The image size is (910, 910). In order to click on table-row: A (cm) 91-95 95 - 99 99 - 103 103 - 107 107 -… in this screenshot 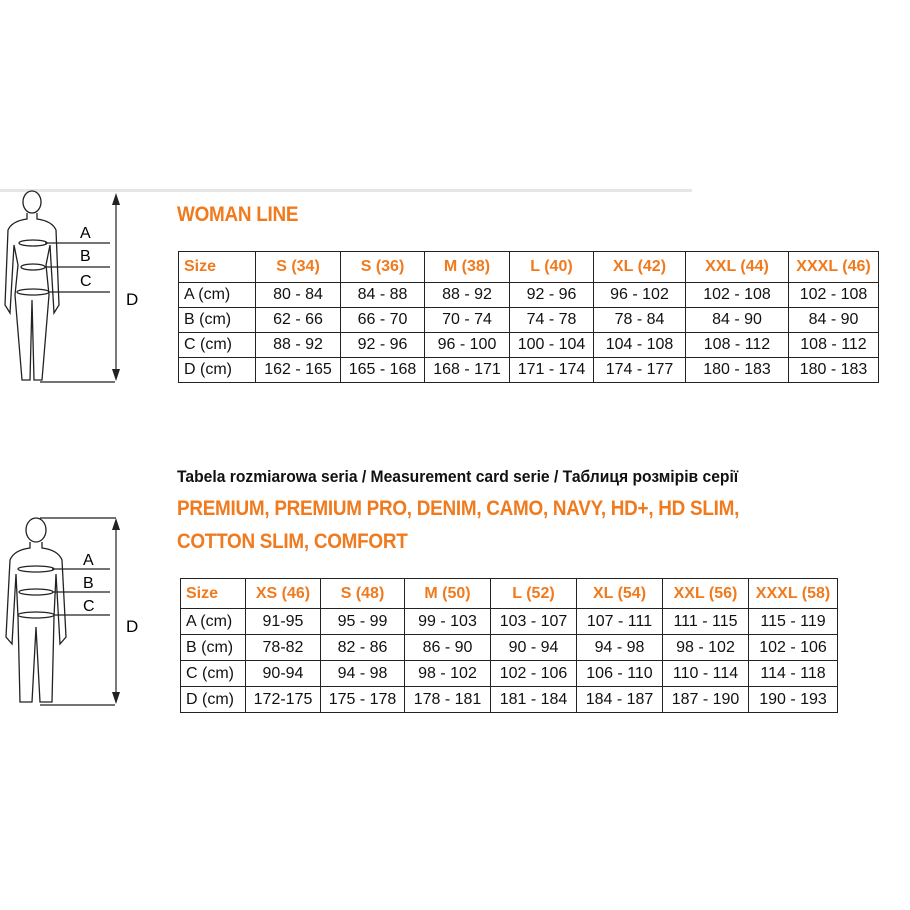, I will do `click(509, 621)`.